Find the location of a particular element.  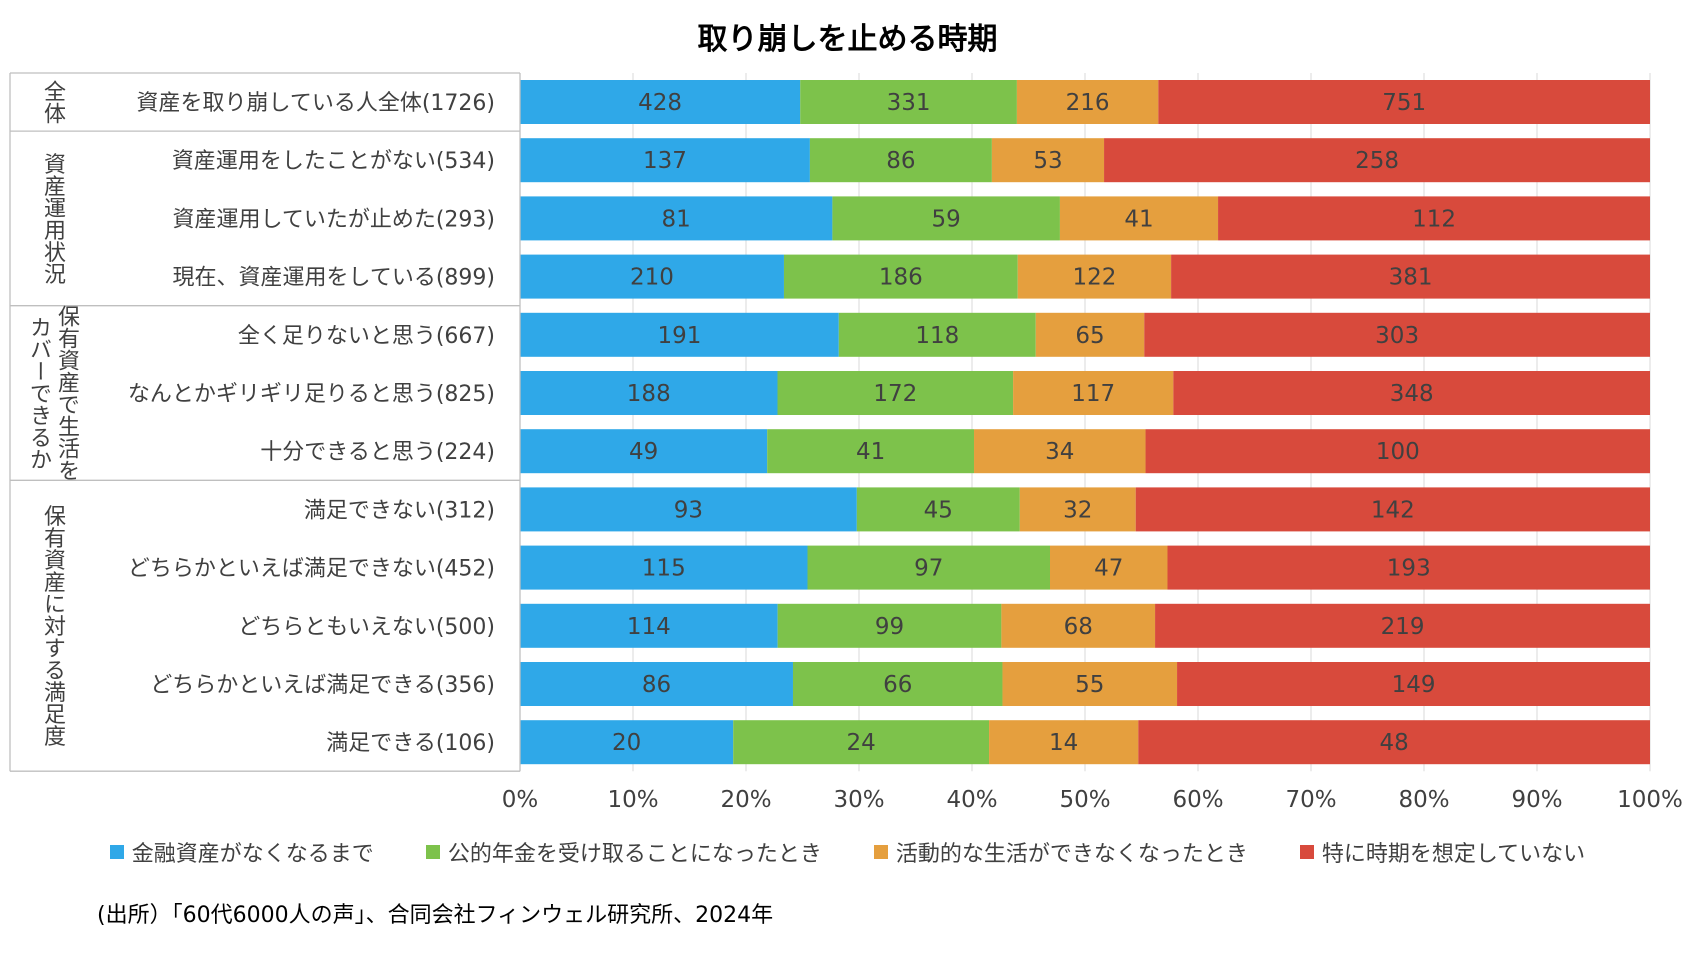

data-label: 331 is located at coordinates (909, 103).